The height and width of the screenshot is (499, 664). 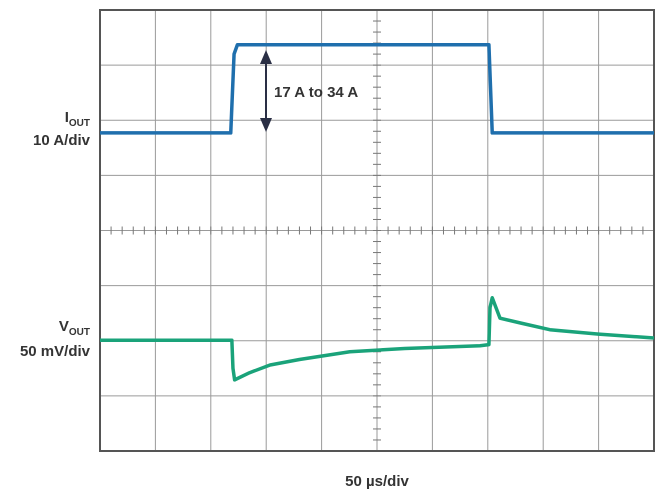 I want to click on channel-label: VOUT, so click(x=74, y=328).